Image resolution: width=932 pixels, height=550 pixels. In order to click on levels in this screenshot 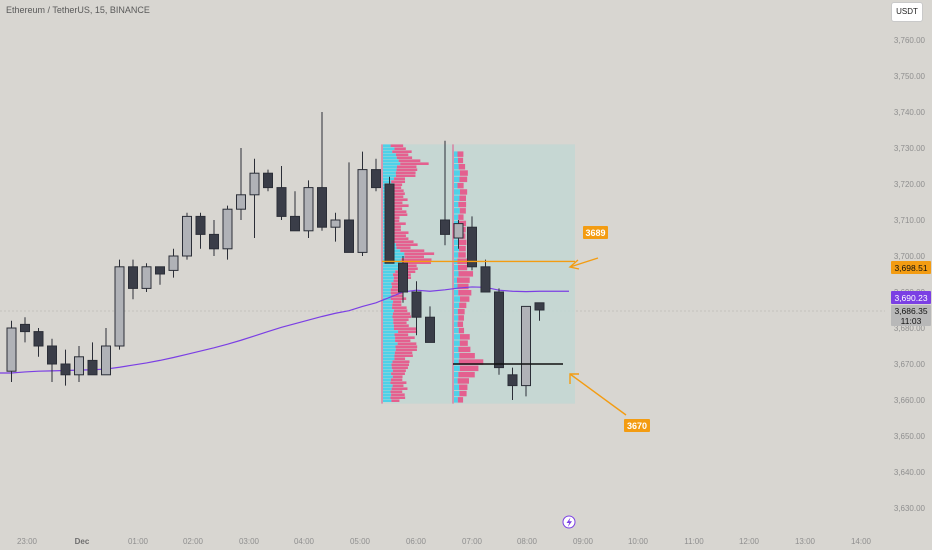, I will do `click(478, 312)`.